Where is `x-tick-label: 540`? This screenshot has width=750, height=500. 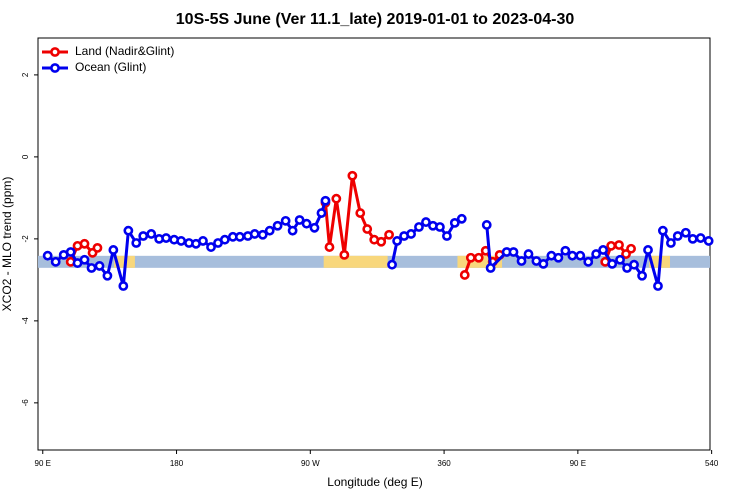
x-tick-label: 540 is located at coordinates (712, 463).